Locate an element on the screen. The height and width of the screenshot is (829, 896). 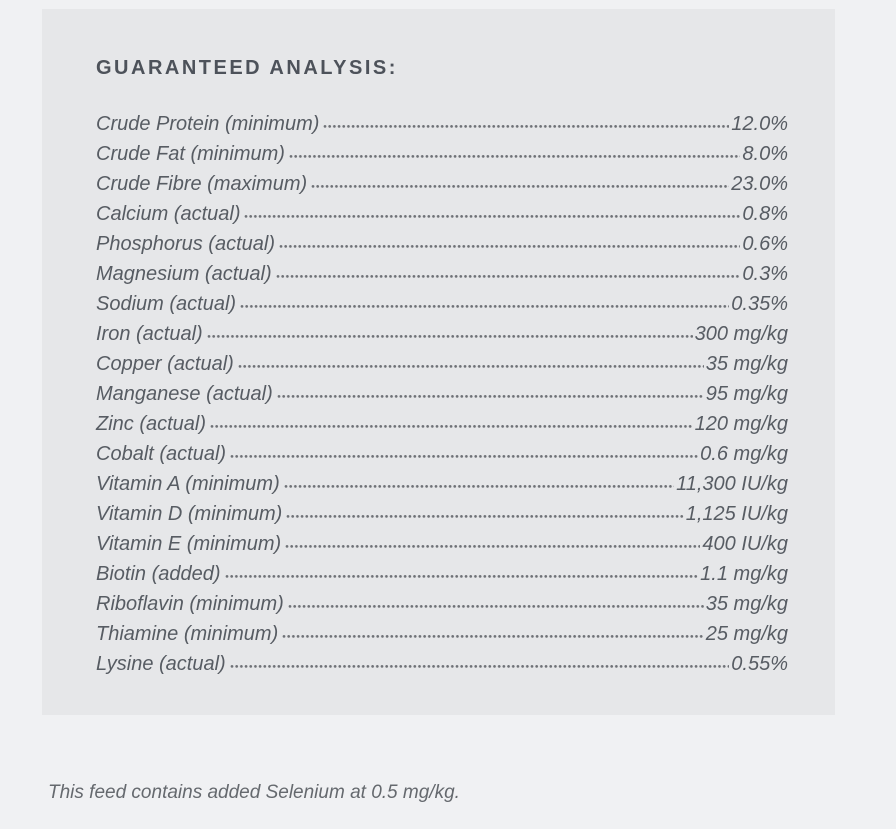
analysis-row-magnesium: Magnesium (actual) 0.3% is located at coordinates (442, 274).